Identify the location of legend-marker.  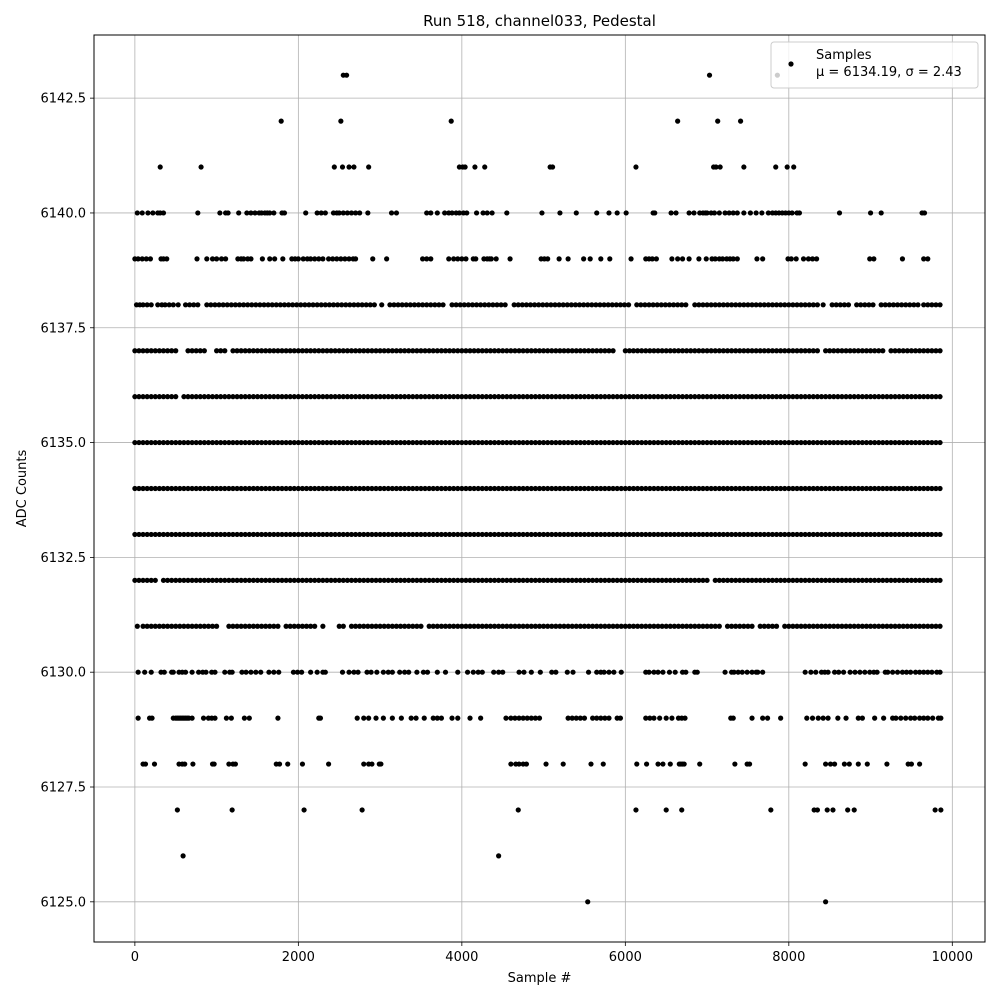
(791, 64).